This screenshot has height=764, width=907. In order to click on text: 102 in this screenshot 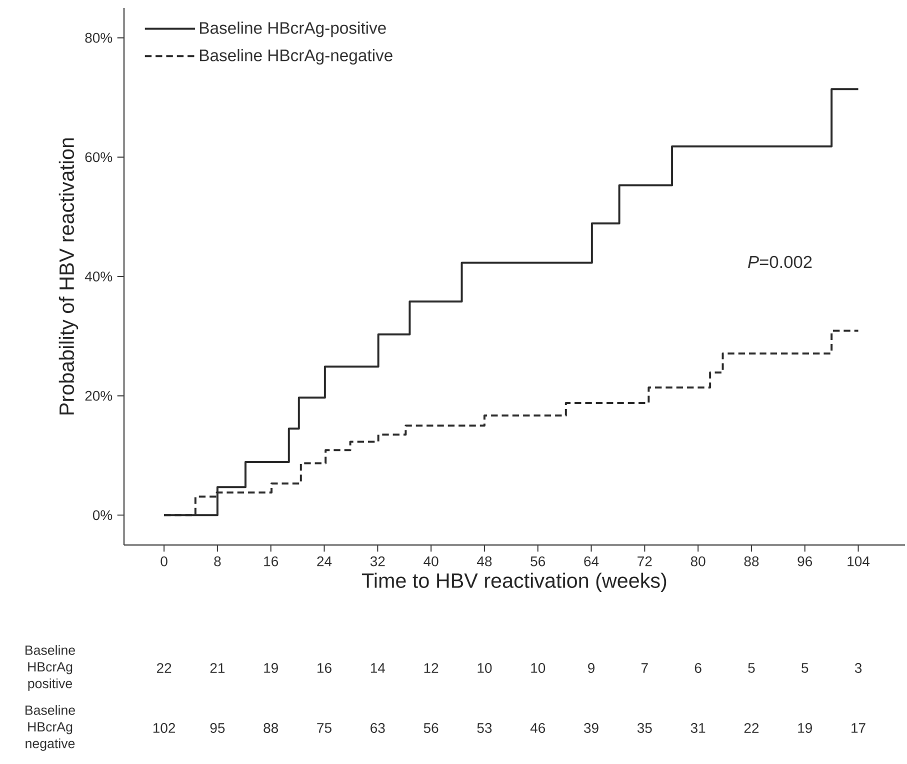, I will do `click(164, 728)`.